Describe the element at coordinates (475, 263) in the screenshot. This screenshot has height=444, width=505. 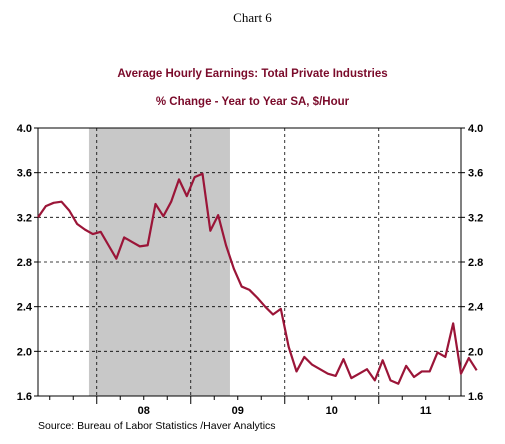
I see `y-tick-label-right: 2.8` at that location.